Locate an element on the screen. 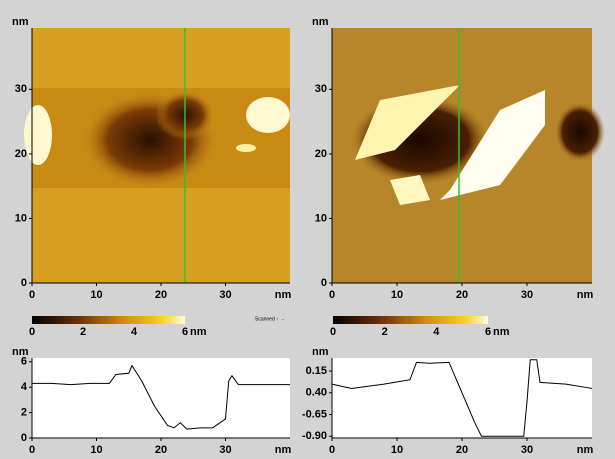  y-tick-label: 6 is located at coordinates (24, 362).